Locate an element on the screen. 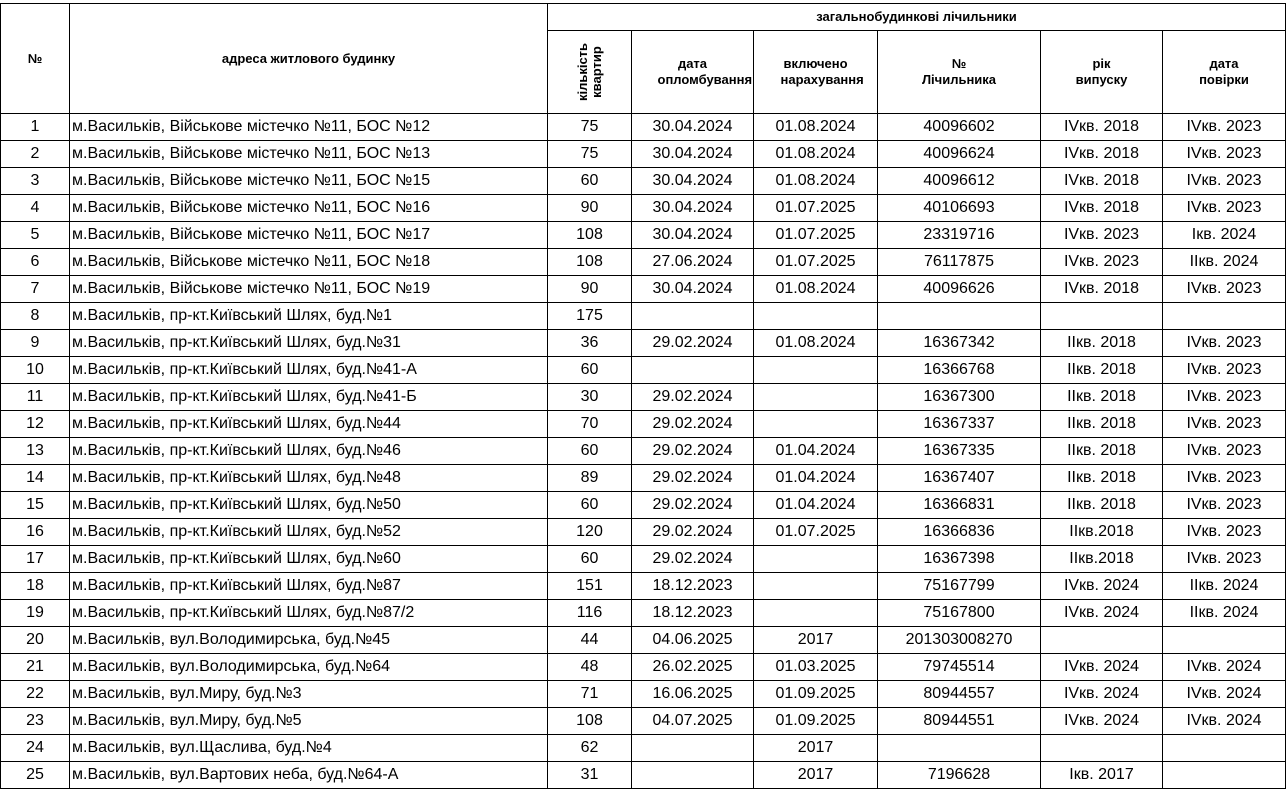 This screenshot has width=1287, height=789. cell-year is located at coordinates (1101, 316).